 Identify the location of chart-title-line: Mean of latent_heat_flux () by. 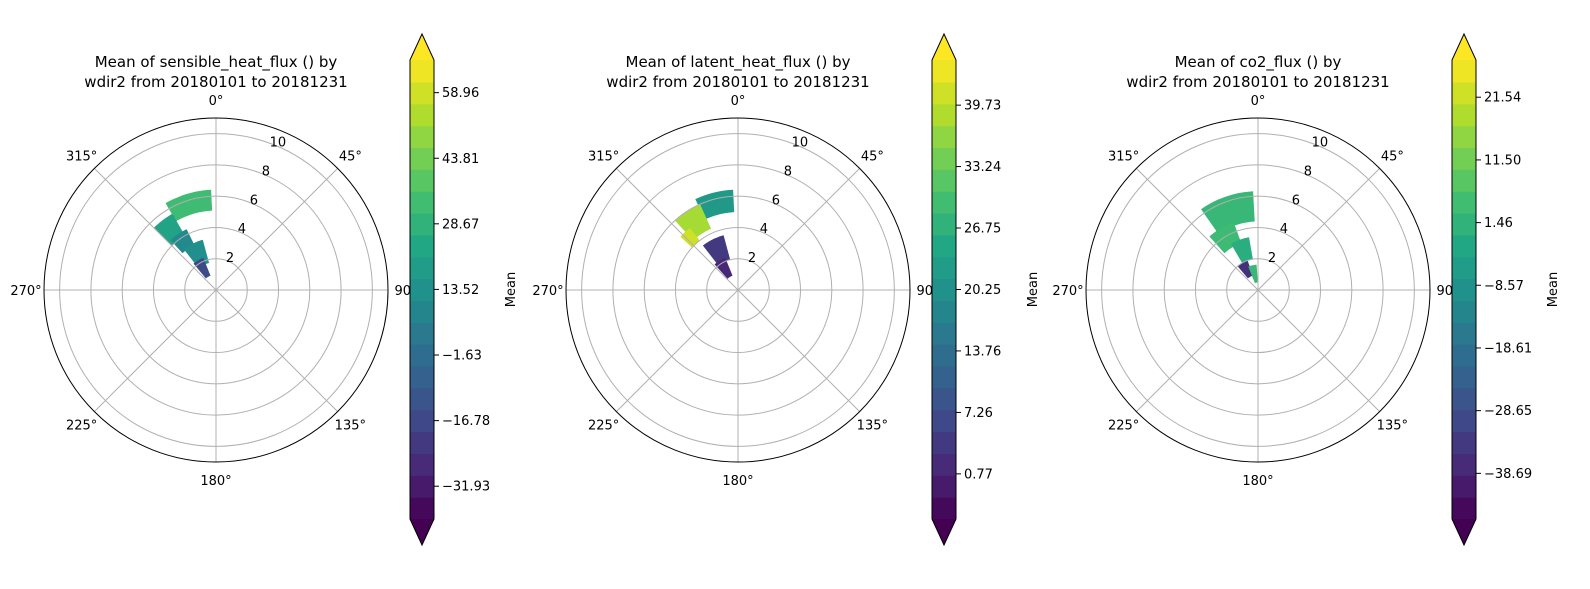
(738, 62).